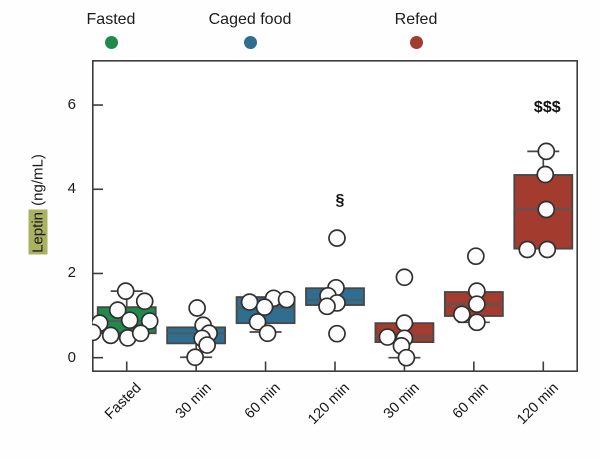 The image size is (600, 459). Describe the element at coordinates (38, 232) in the screenshot. I see `y-axis-label-highlight: Leptin` at that location.